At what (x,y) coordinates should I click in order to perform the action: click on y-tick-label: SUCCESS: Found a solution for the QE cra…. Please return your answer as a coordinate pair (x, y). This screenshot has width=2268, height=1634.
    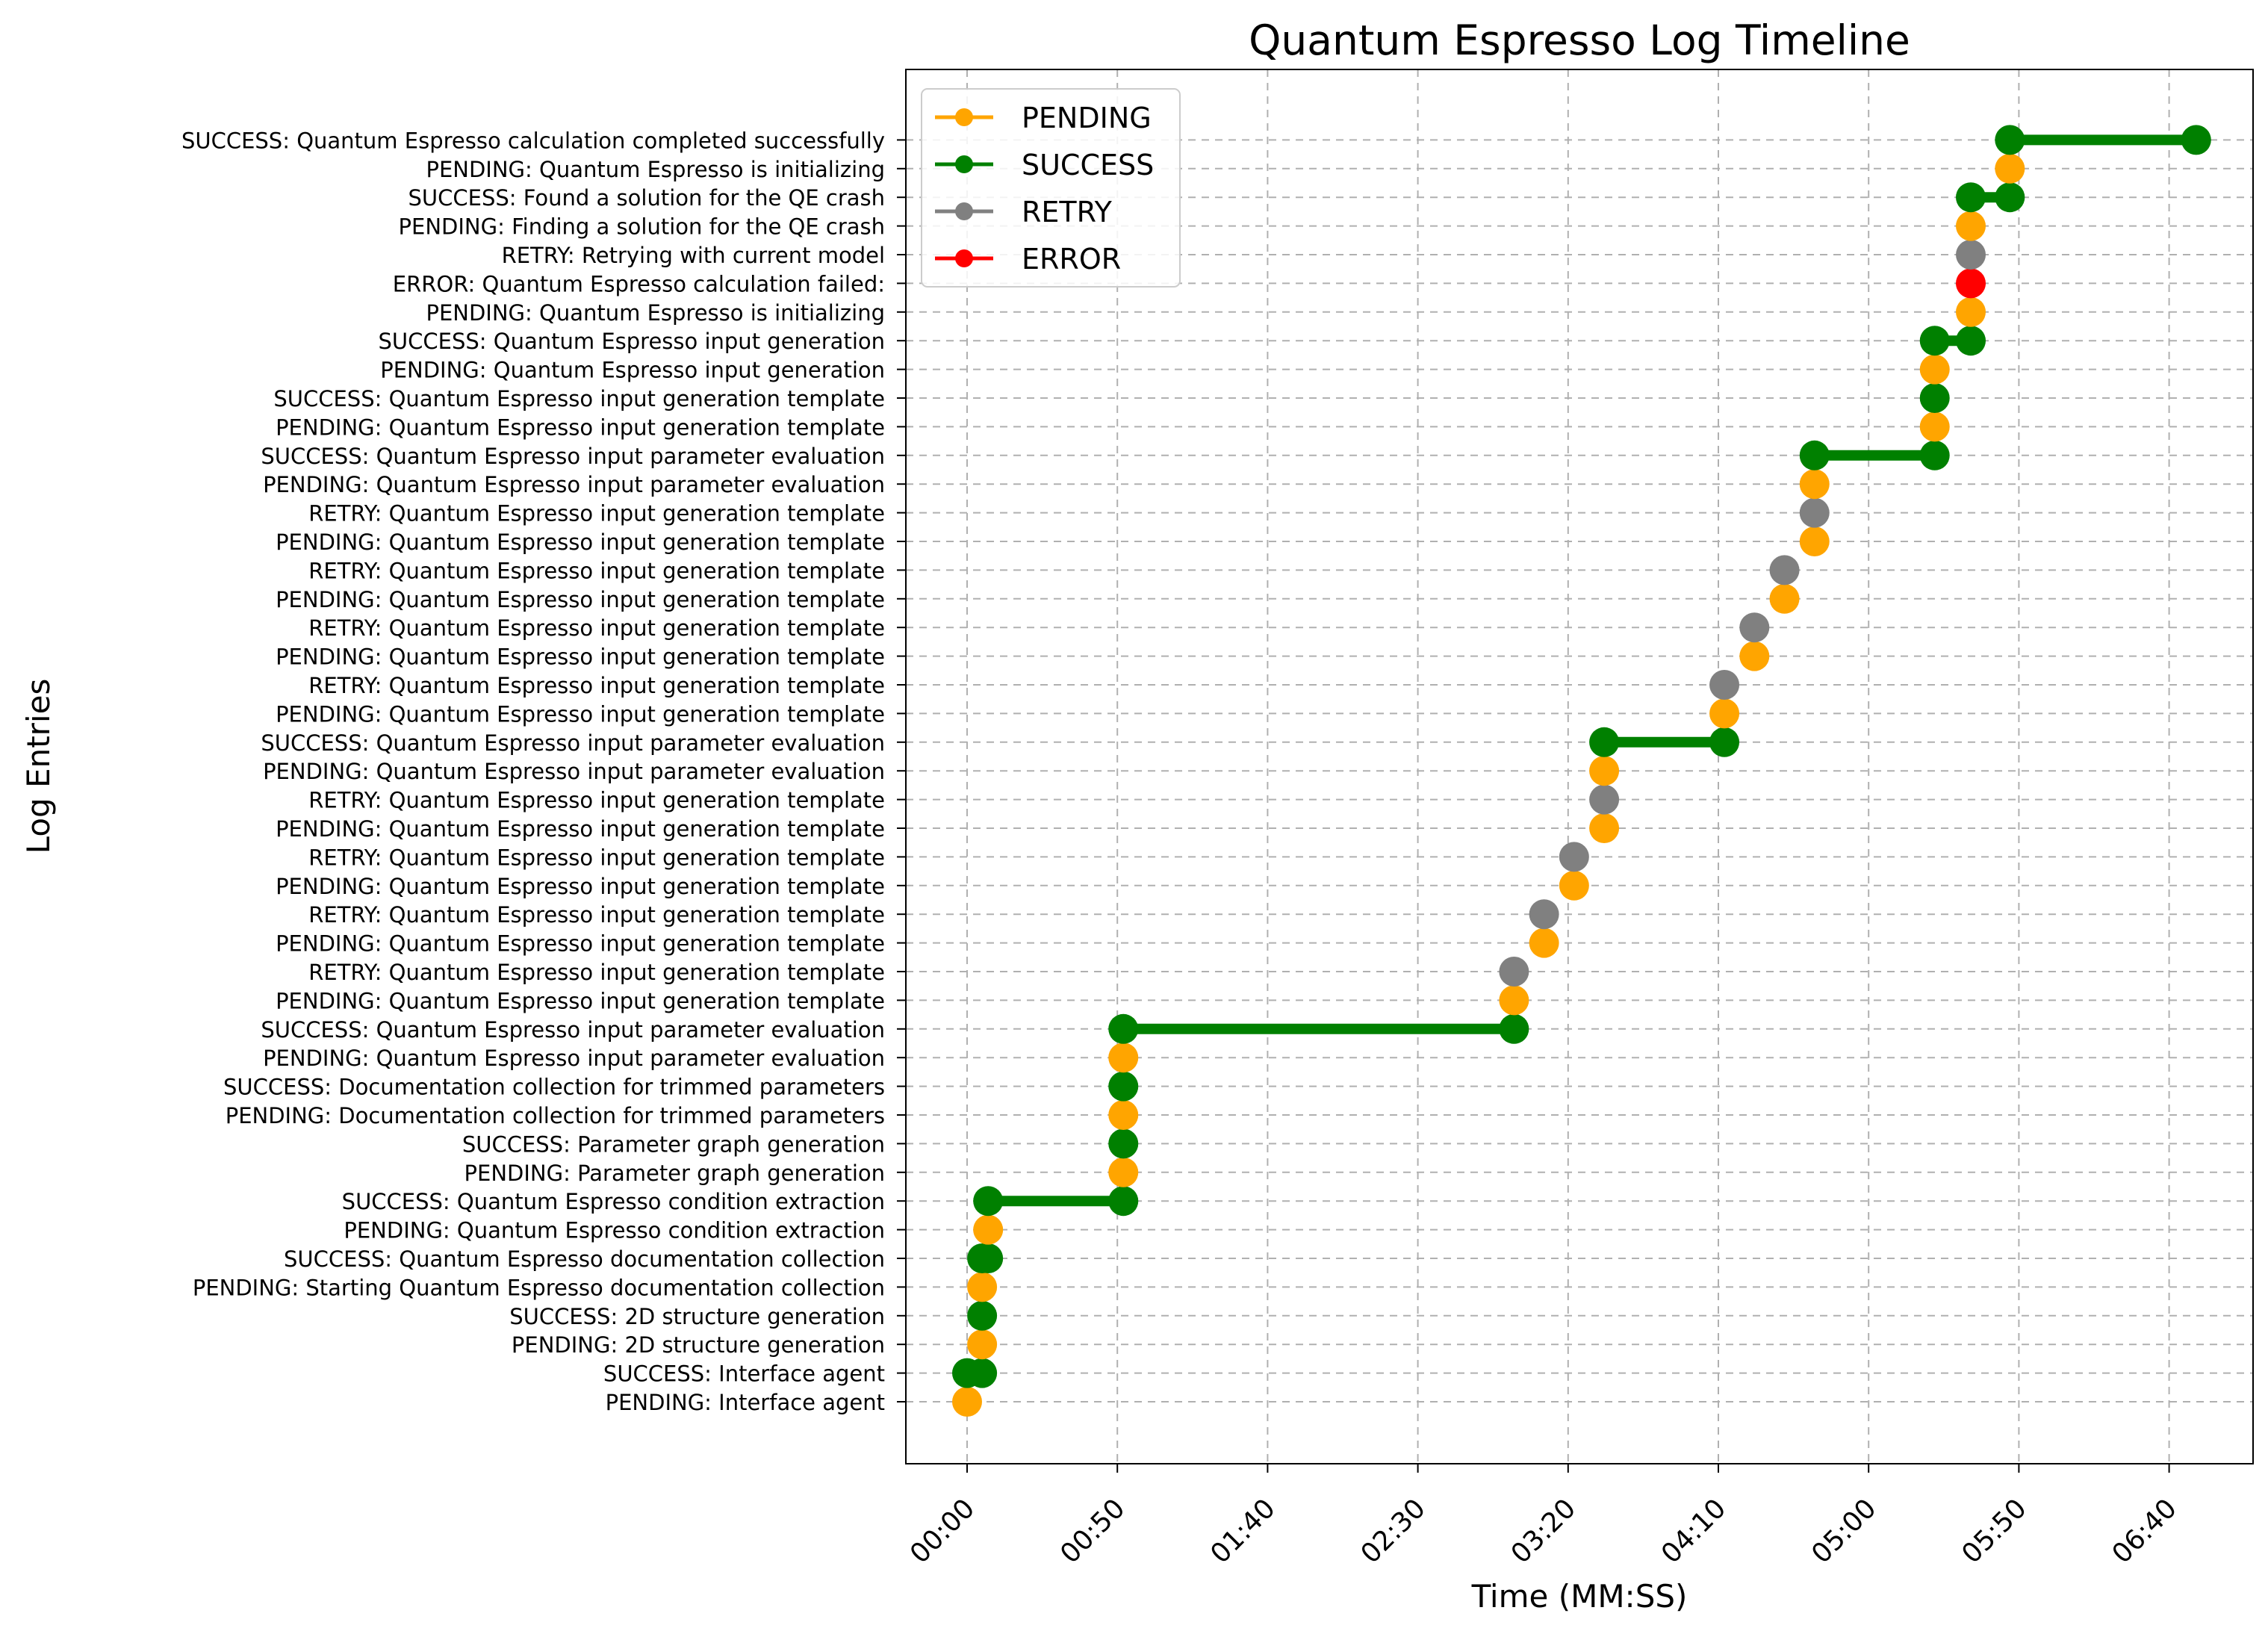
    Looking at the image, I should click on (647, 198).